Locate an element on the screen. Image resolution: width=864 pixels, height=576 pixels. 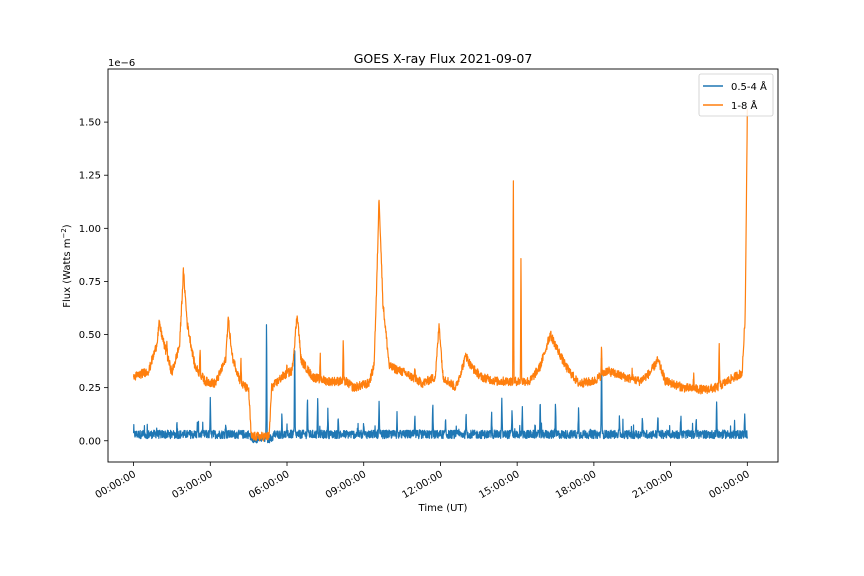
x-tick-label-8: 00:00:00 is located at coordinates (729, 485).